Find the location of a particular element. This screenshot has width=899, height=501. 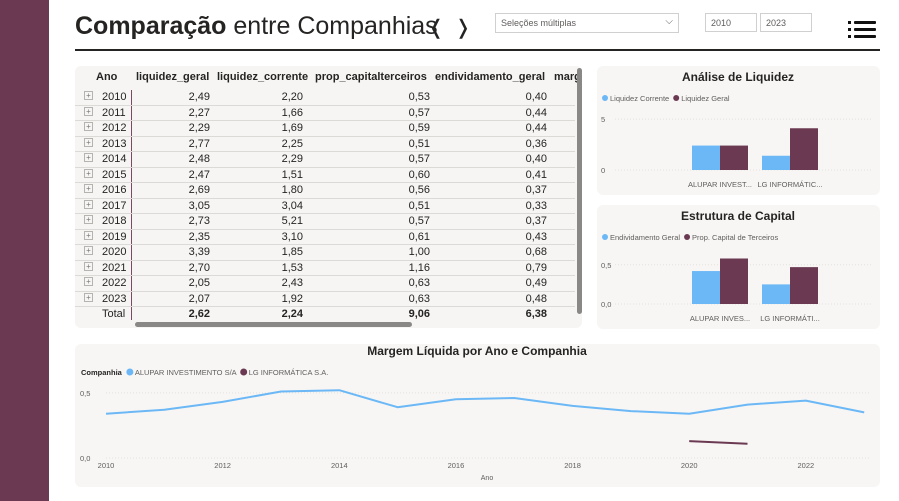

table-row: +2014 2,48 2,29 0,57 0,40 is located at coordinates (325, 160).